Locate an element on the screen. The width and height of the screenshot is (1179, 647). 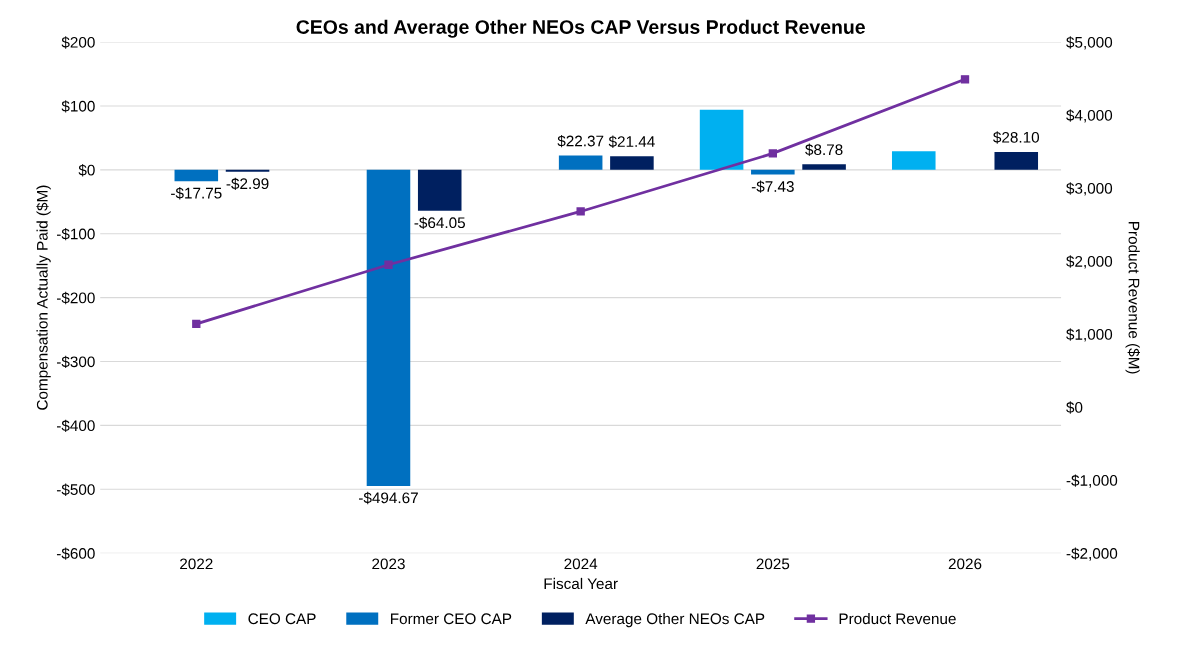
y-tick-label: -$100 is located at coordinates (75, 234).